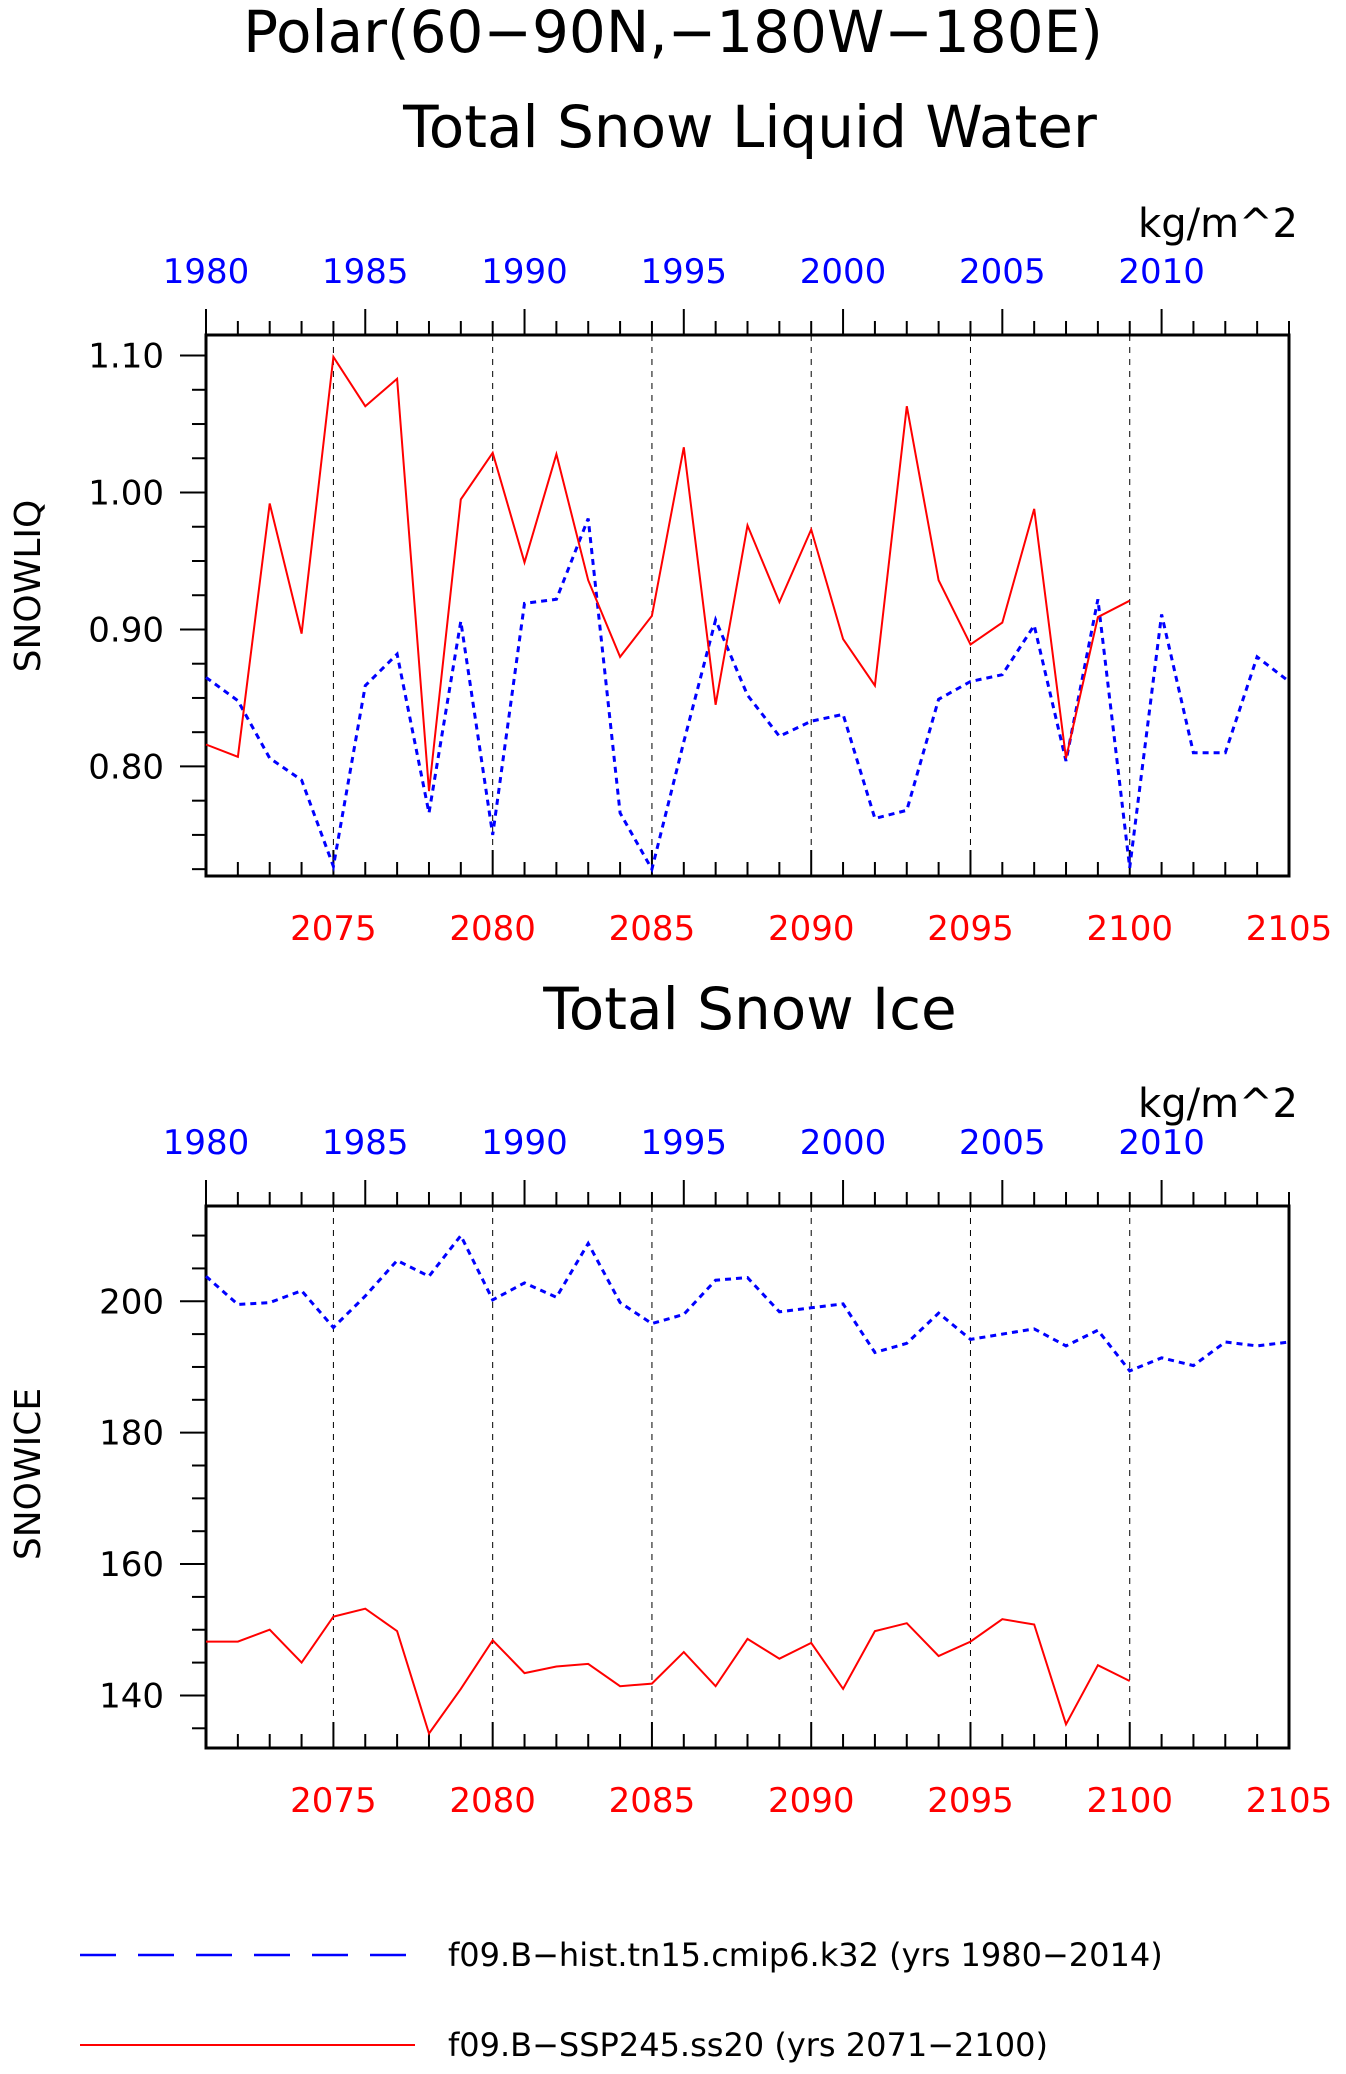 Image resolution: width=1346 pixels, height=2074 pixels. Describe the element at coordinates (749, 127) in the screenshot. I see `panel-title: Total Snow Liquid Water` at that location.